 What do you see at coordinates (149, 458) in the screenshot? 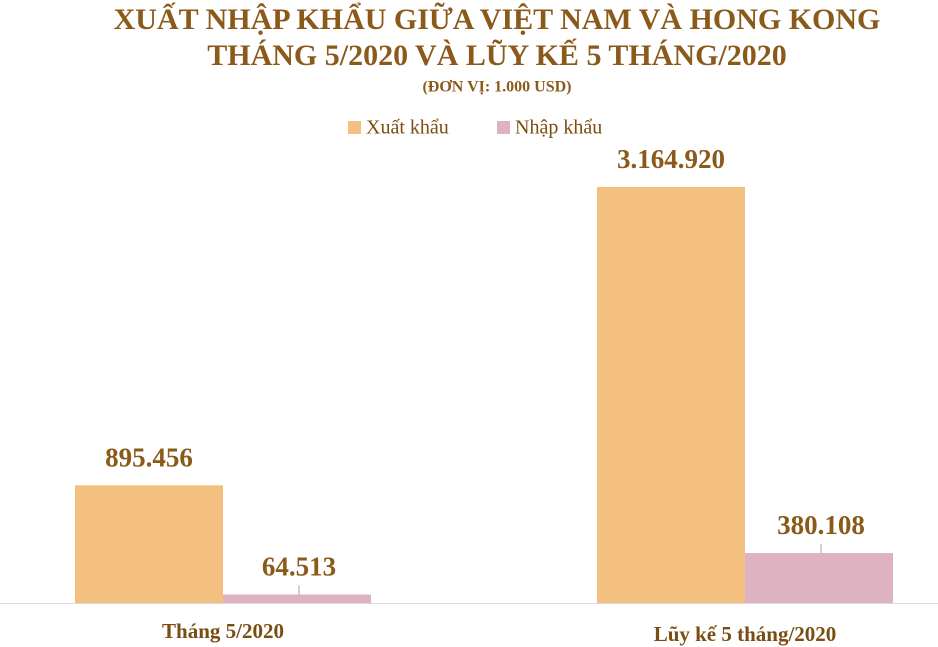
I see `data-label: 895.456` at bounding box center [149, 458].